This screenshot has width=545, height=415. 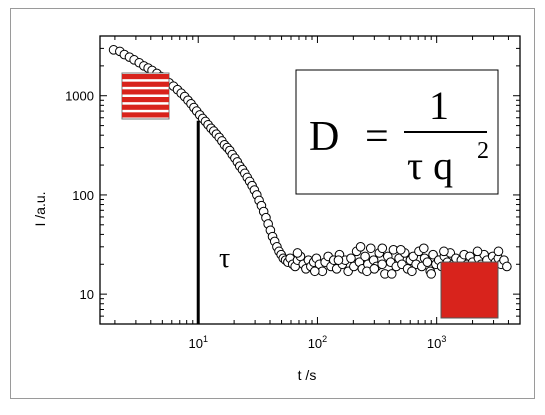 What do you see at coordinates (483, 151) in the screenshot?
I see `formula-exponent: 2` at bounding box center [483, 151].